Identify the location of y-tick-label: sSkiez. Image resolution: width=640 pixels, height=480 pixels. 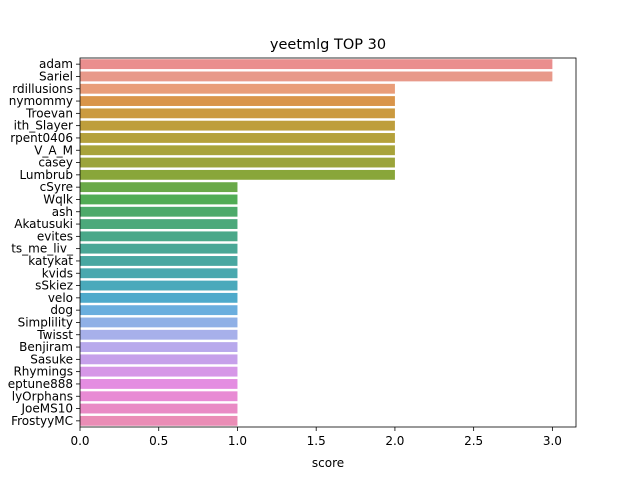
(54, 286).